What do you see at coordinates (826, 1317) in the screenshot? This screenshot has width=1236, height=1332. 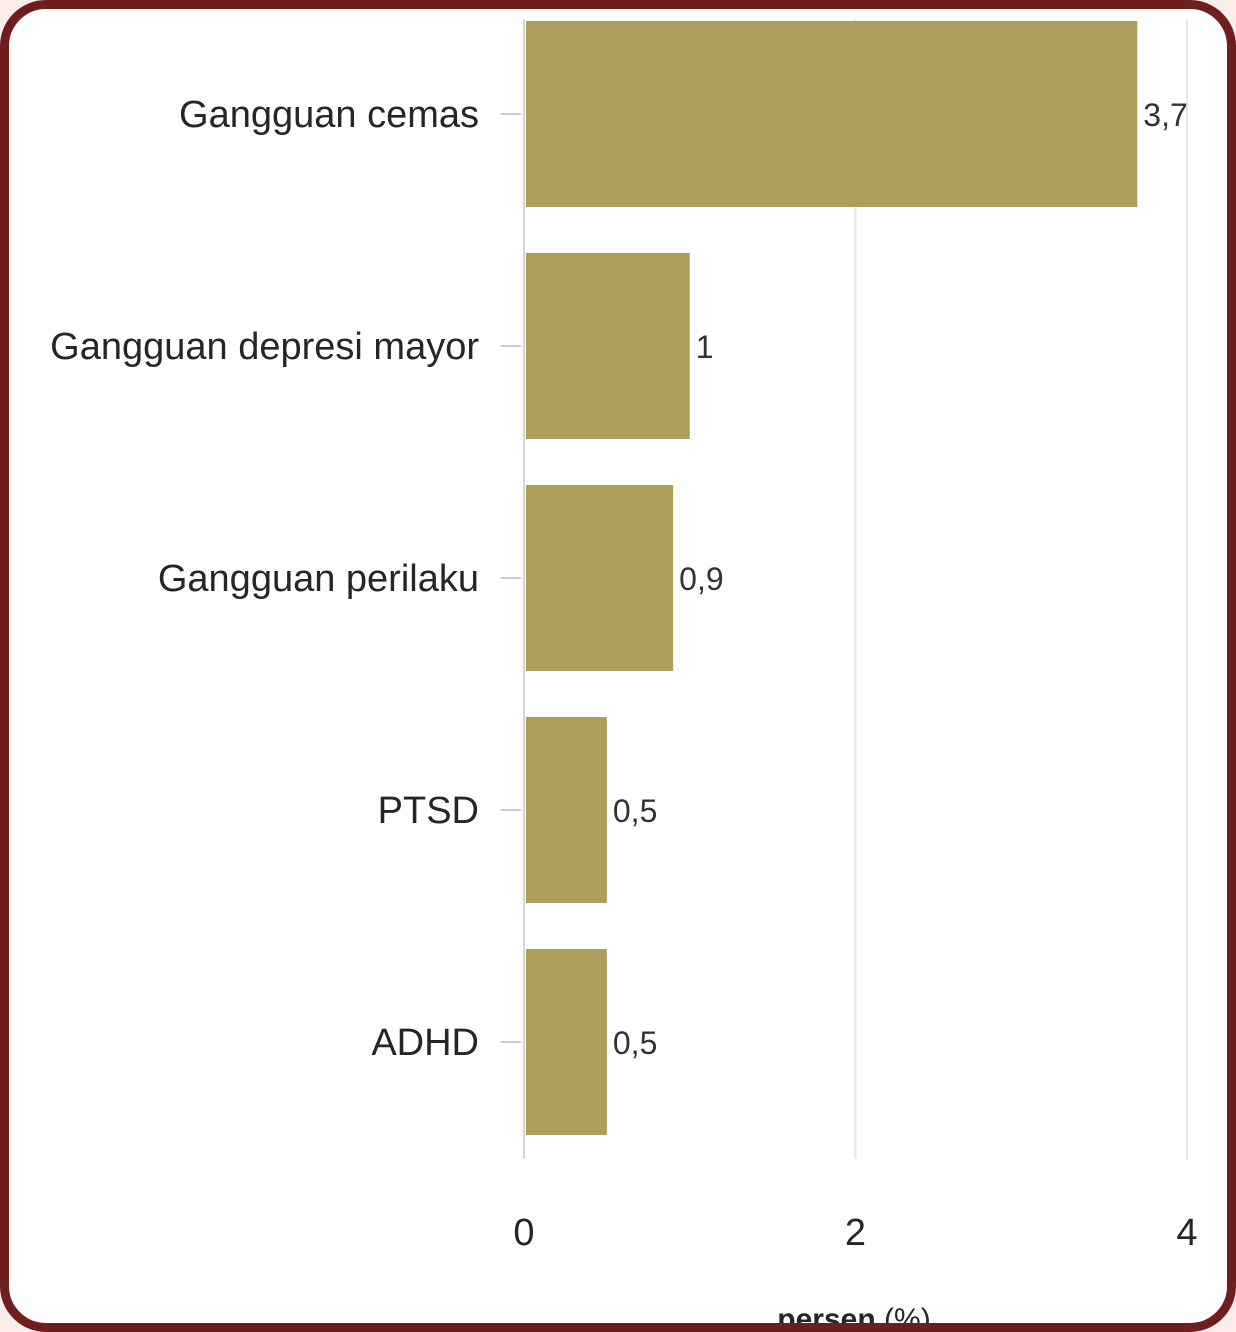 I see `x-axis-title-main: persen` at bounding box center [826, 1317].